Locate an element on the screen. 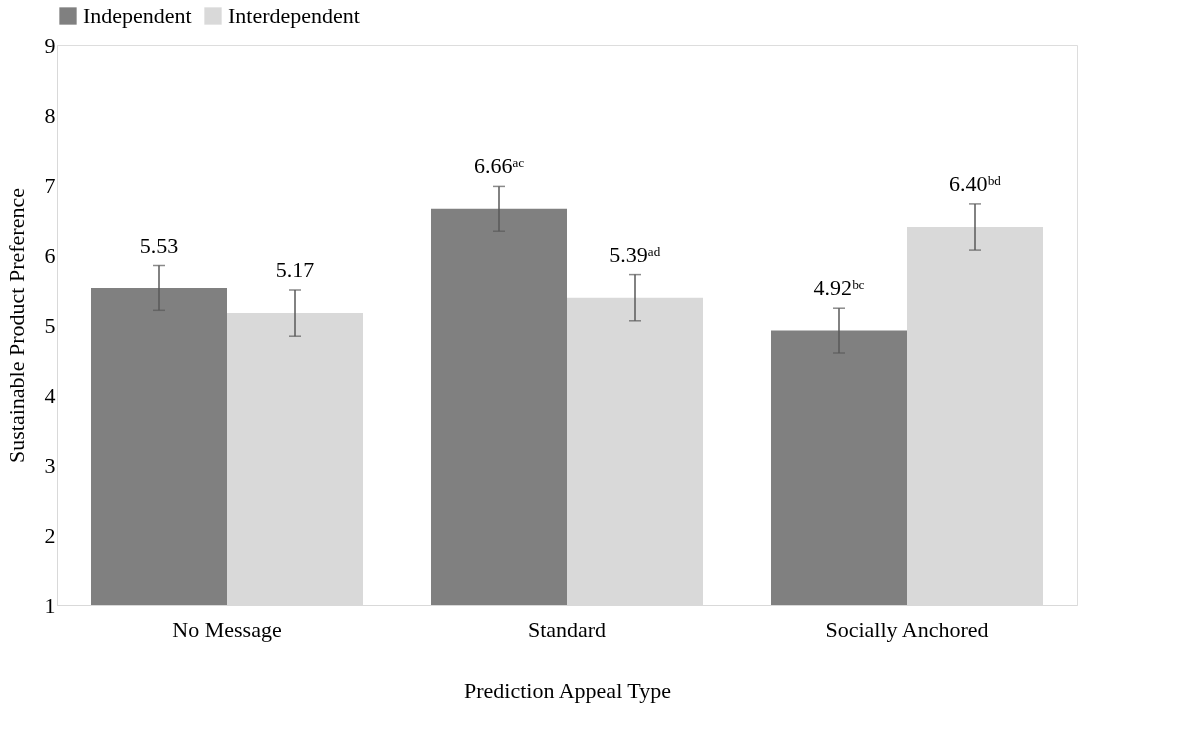 This screenshot has height=751, width=1182. data-label: 5.53 is located at coordinates (159, 245).